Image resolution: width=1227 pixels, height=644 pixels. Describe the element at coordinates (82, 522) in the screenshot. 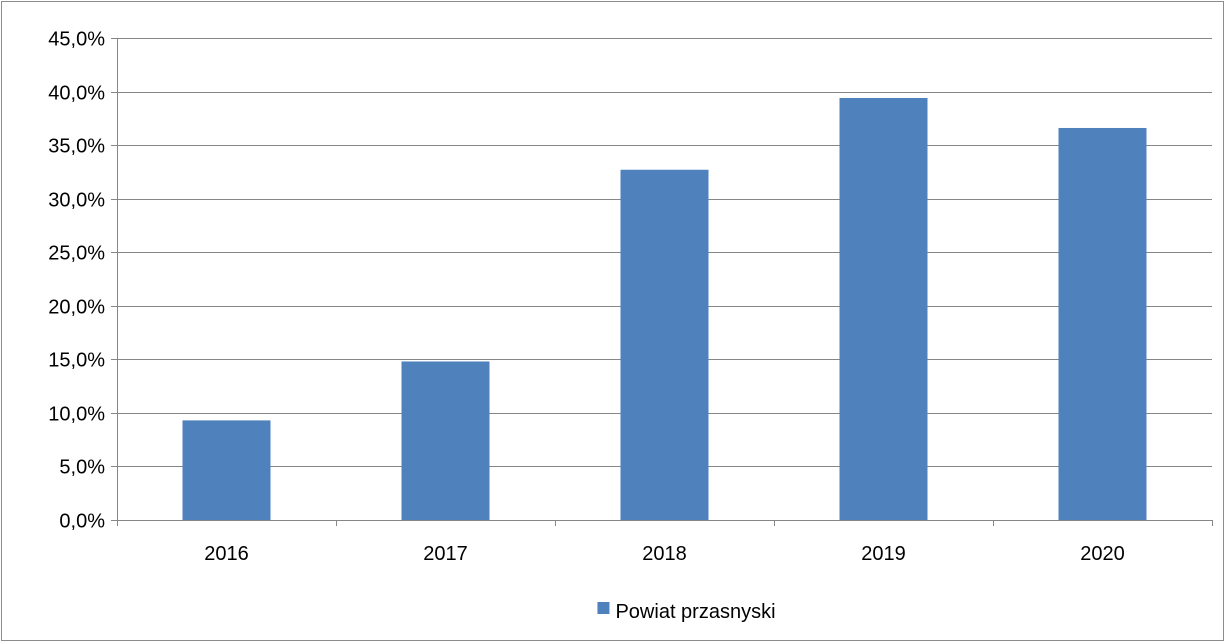

I see `y-tick-label: 0,0%` at that location.